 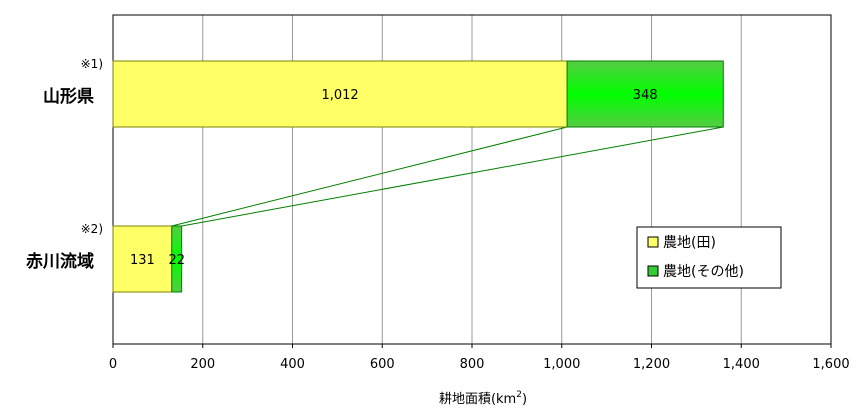 I want to click on legend-box, so click(x=709, y=257).